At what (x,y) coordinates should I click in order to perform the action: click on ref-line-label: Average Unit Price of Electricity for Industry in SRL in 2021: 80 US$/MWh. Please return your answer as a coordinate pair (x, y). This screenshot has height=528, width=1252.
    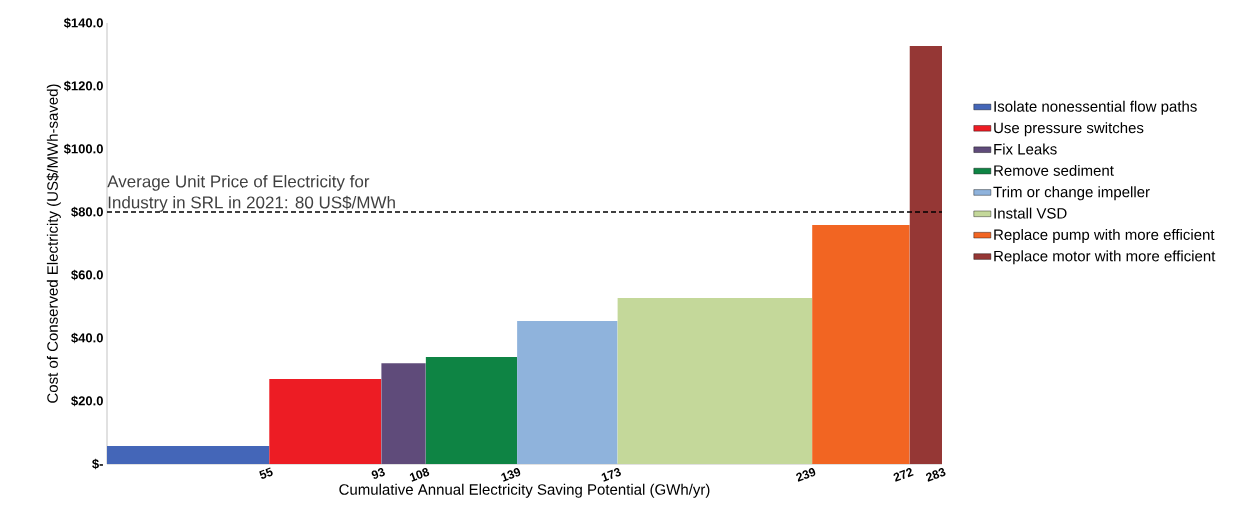
    Looking at the image, I should click on (251, 193).